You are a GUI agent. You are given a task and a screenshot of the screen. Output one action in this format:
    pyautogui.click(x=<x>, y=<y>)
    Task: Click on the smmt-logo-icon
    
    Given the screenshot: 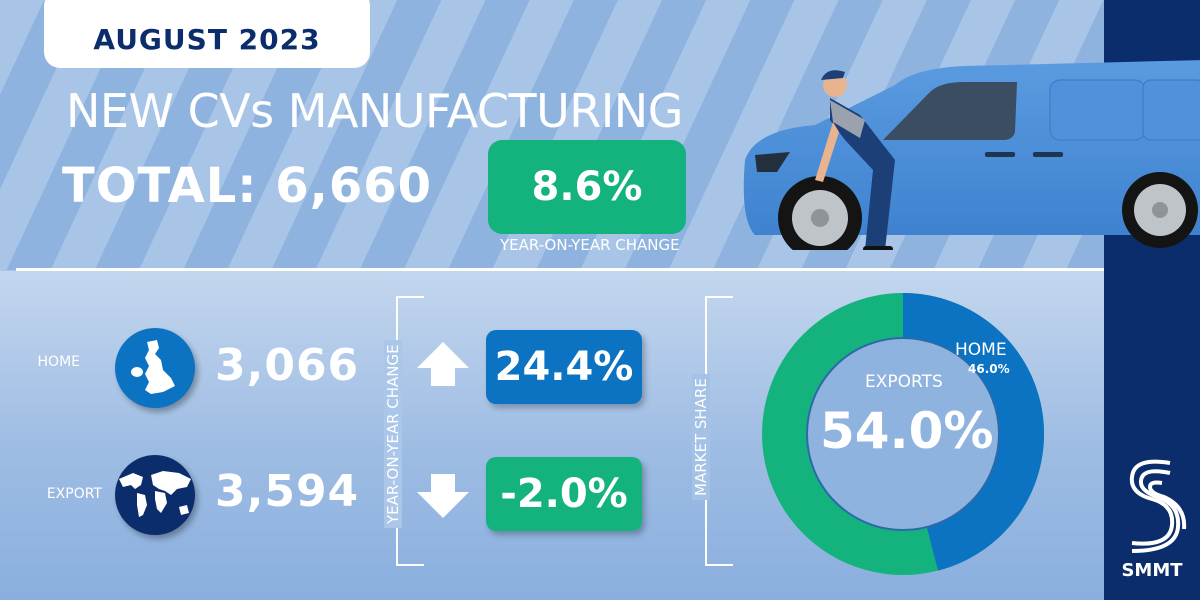 What is the action you would take?
    pyautogui.click(x=1158, y=506)
    